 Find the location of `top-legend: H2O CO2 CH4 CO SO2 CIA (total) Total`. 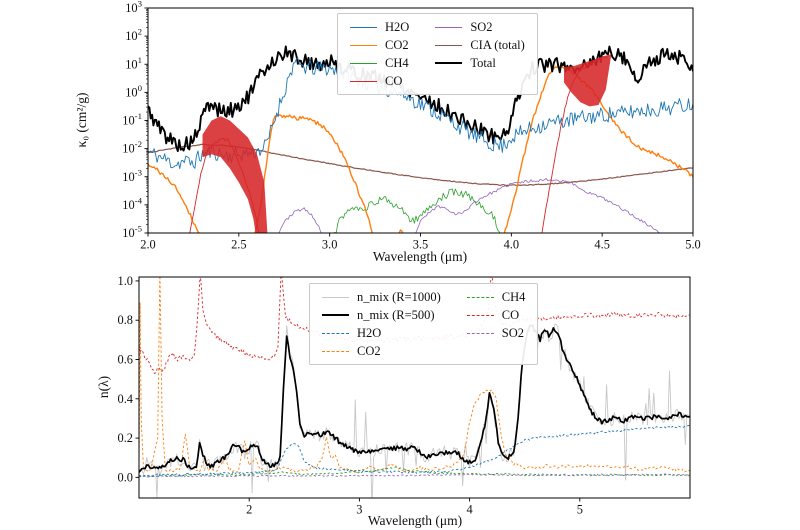

top-legend: H2O CO2 CH4 CO SO2 CIA (total) Total is located at coordinates (437, 54).